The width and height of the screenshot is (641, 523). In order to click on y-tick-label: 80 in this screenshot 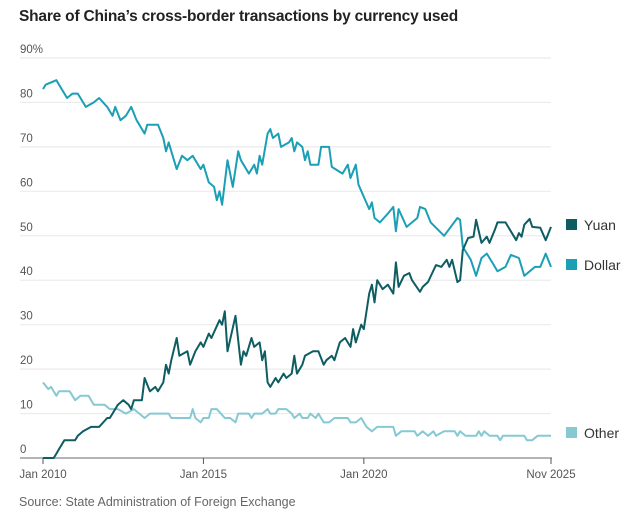, I will do `click(26, 94)`.